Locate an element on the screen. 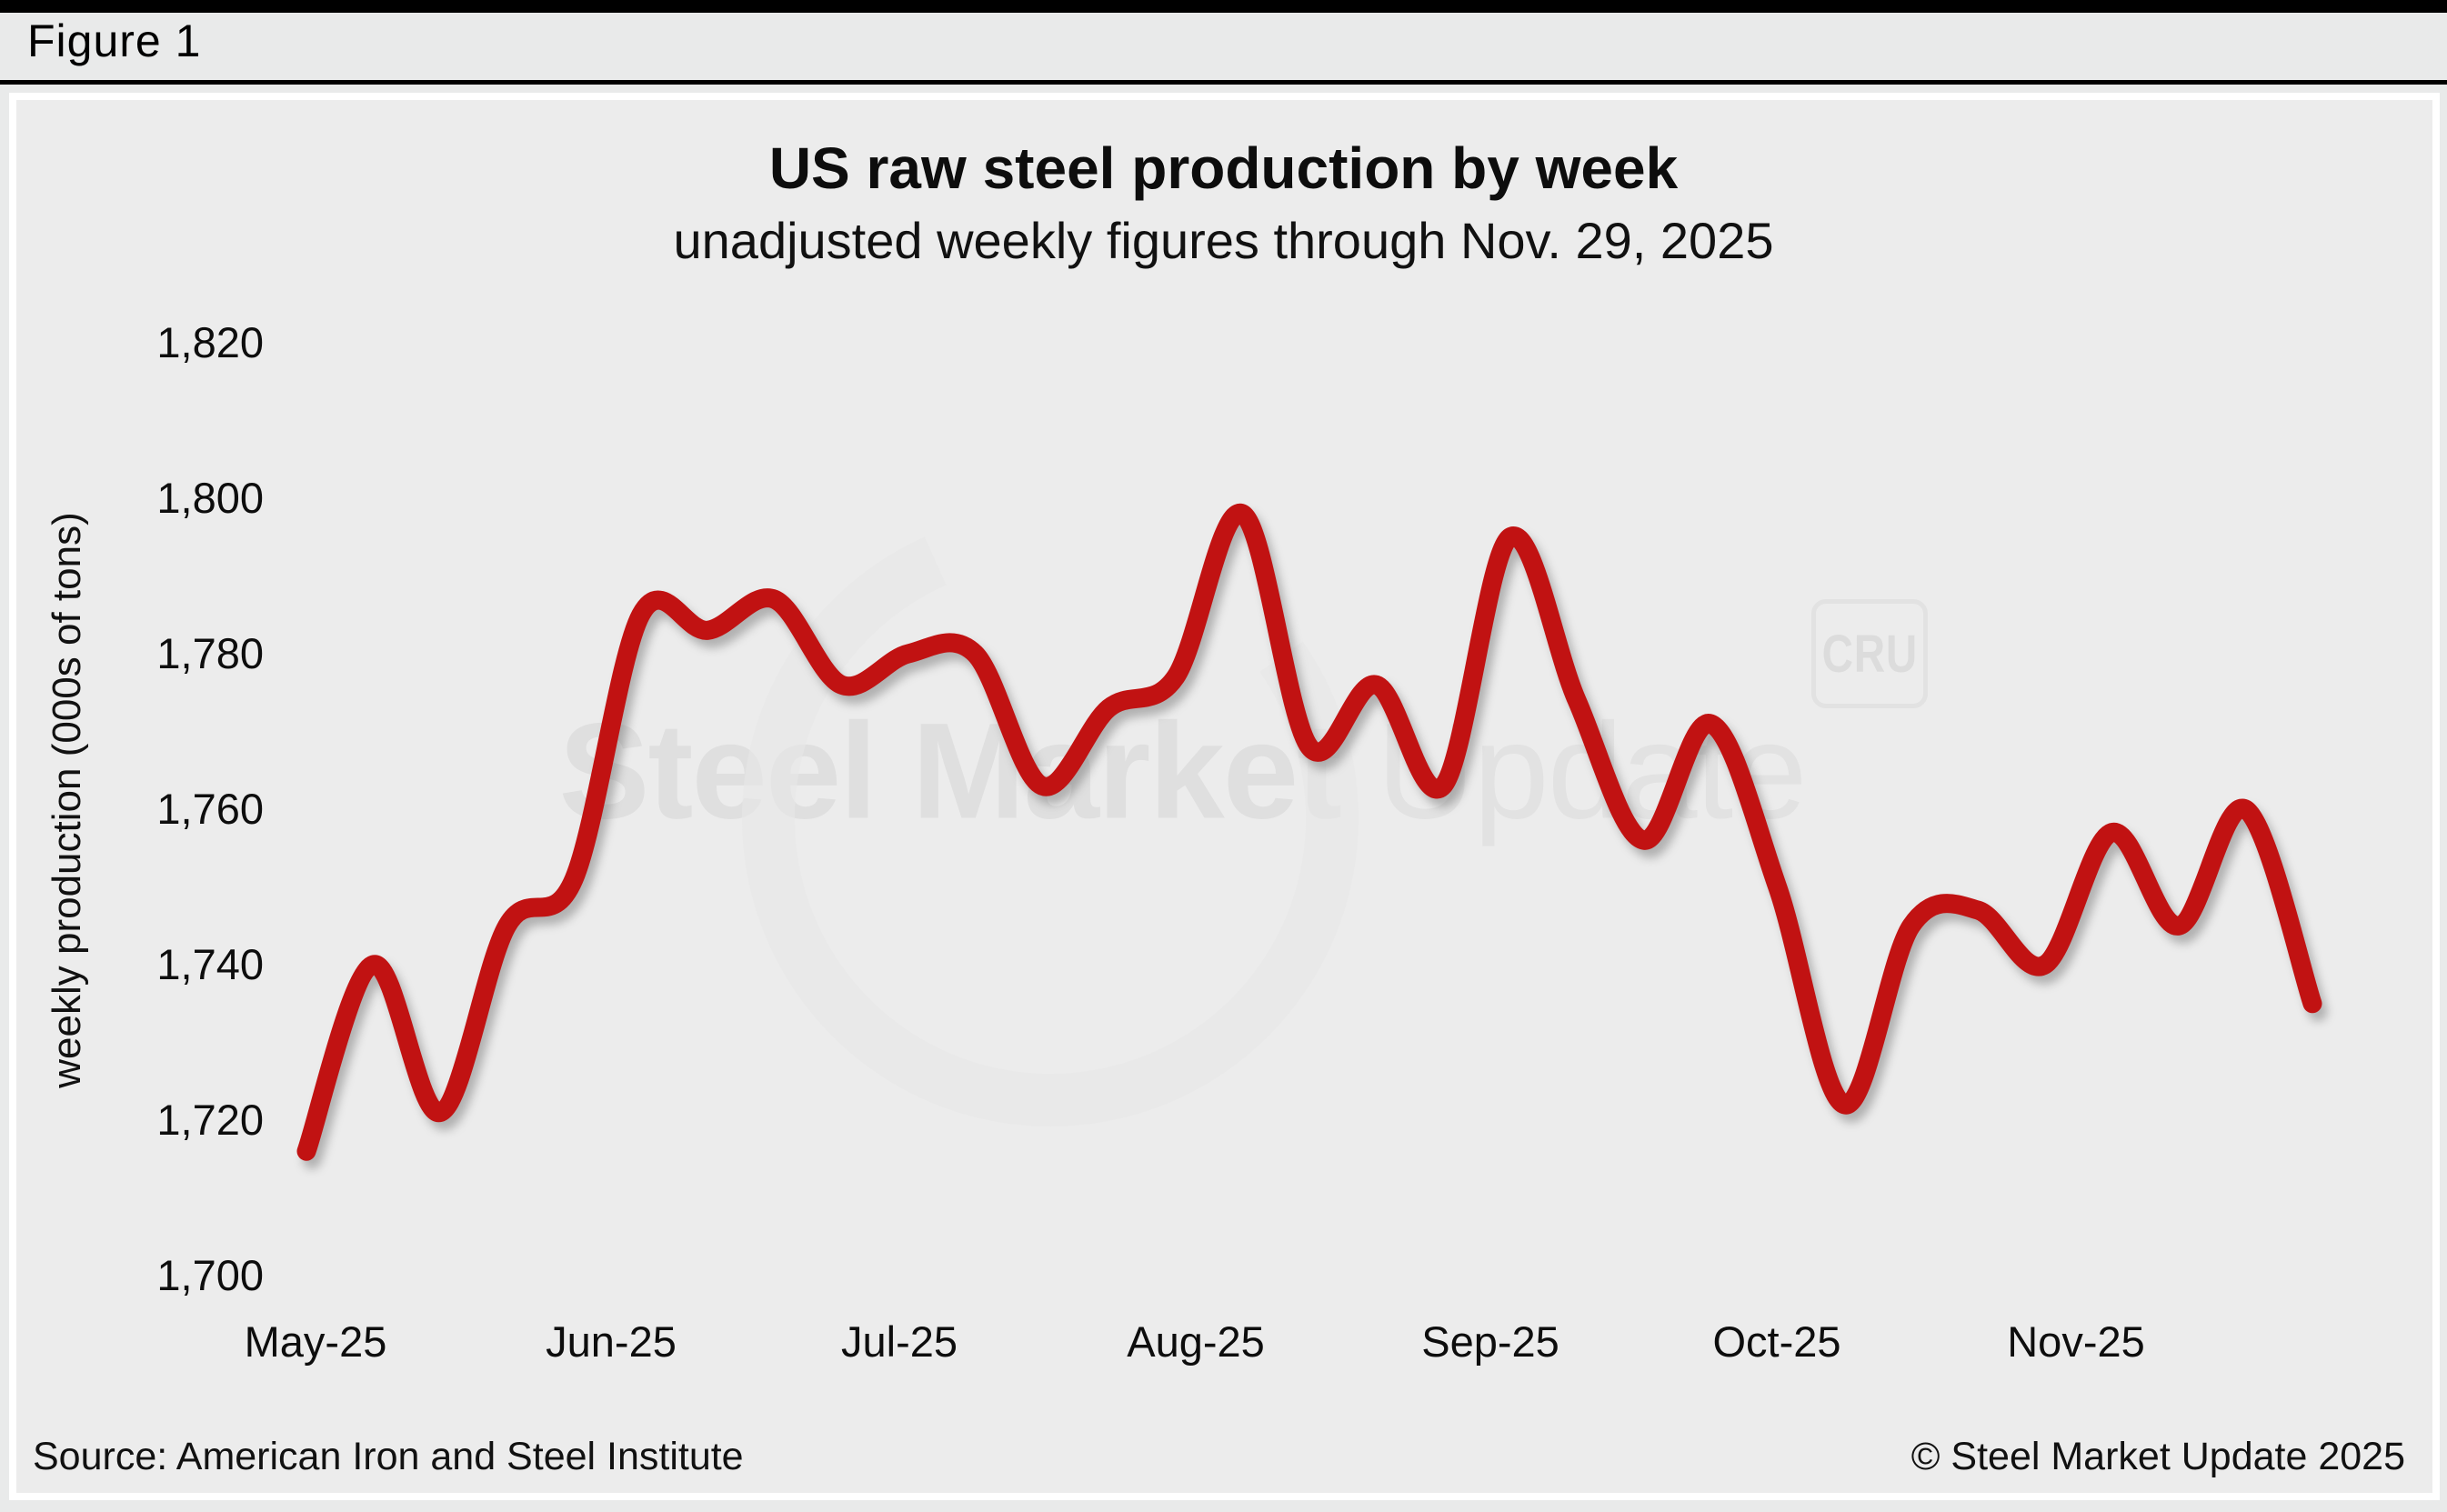  figure-label: Figure 1 is located at coordinates (115, 40).